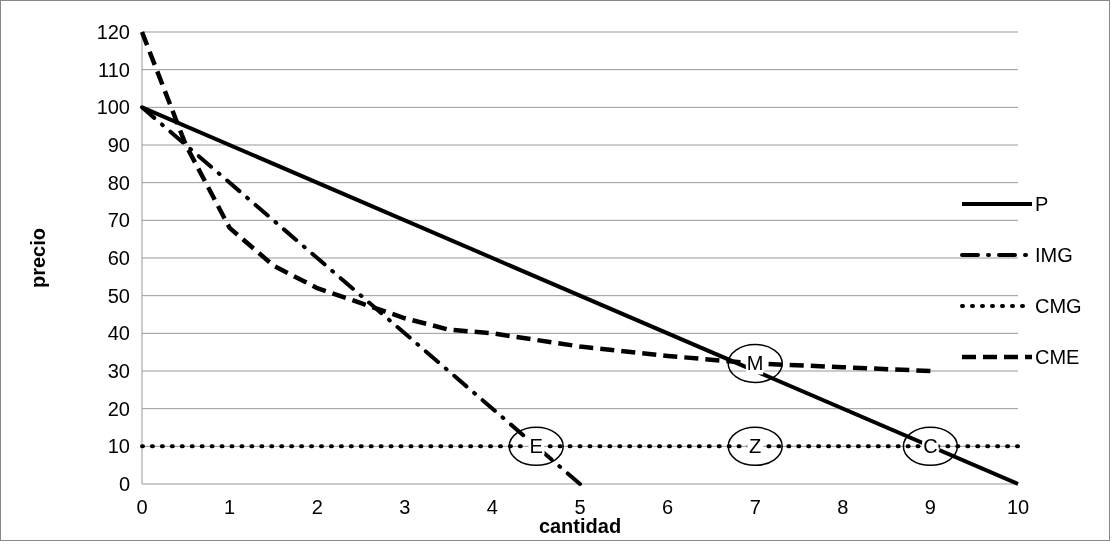 The width and height of the screenshot is (1118, 549). What do you see at coordinates (755, 363) in the screenshot?
I see `annotation: M` at bounding box center [755, 363].